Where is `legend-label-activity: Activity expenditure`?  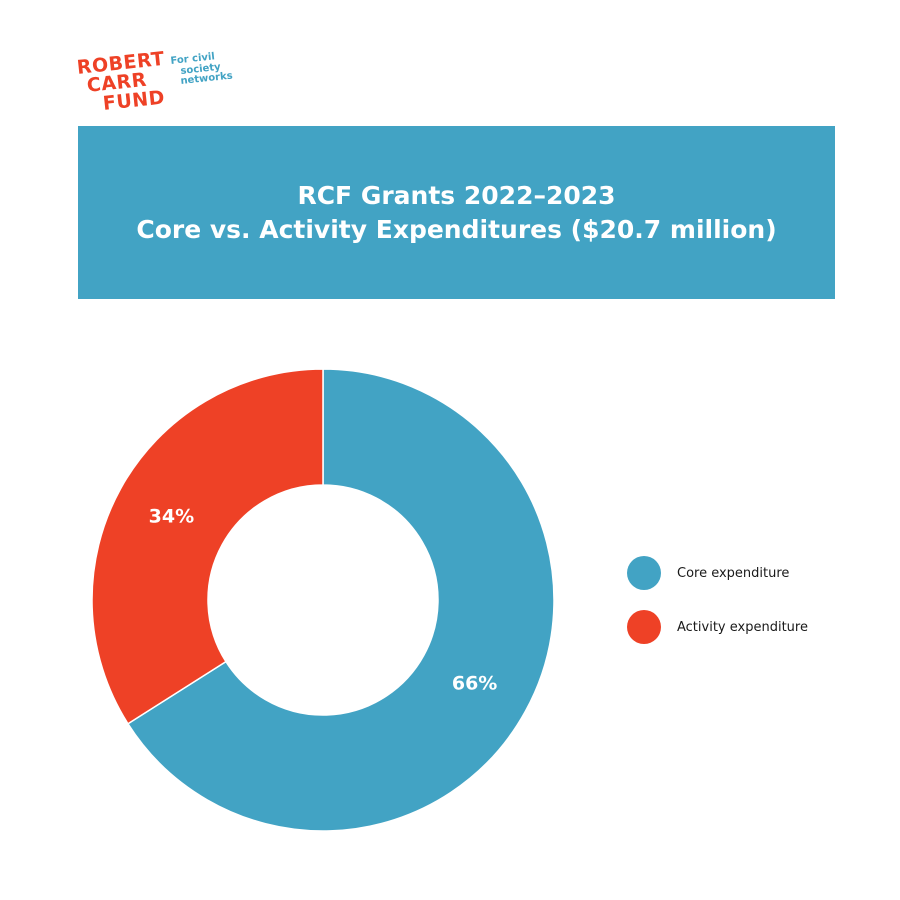 legend-label-activity: Activity expenditure is located at coordinates (742, 627).